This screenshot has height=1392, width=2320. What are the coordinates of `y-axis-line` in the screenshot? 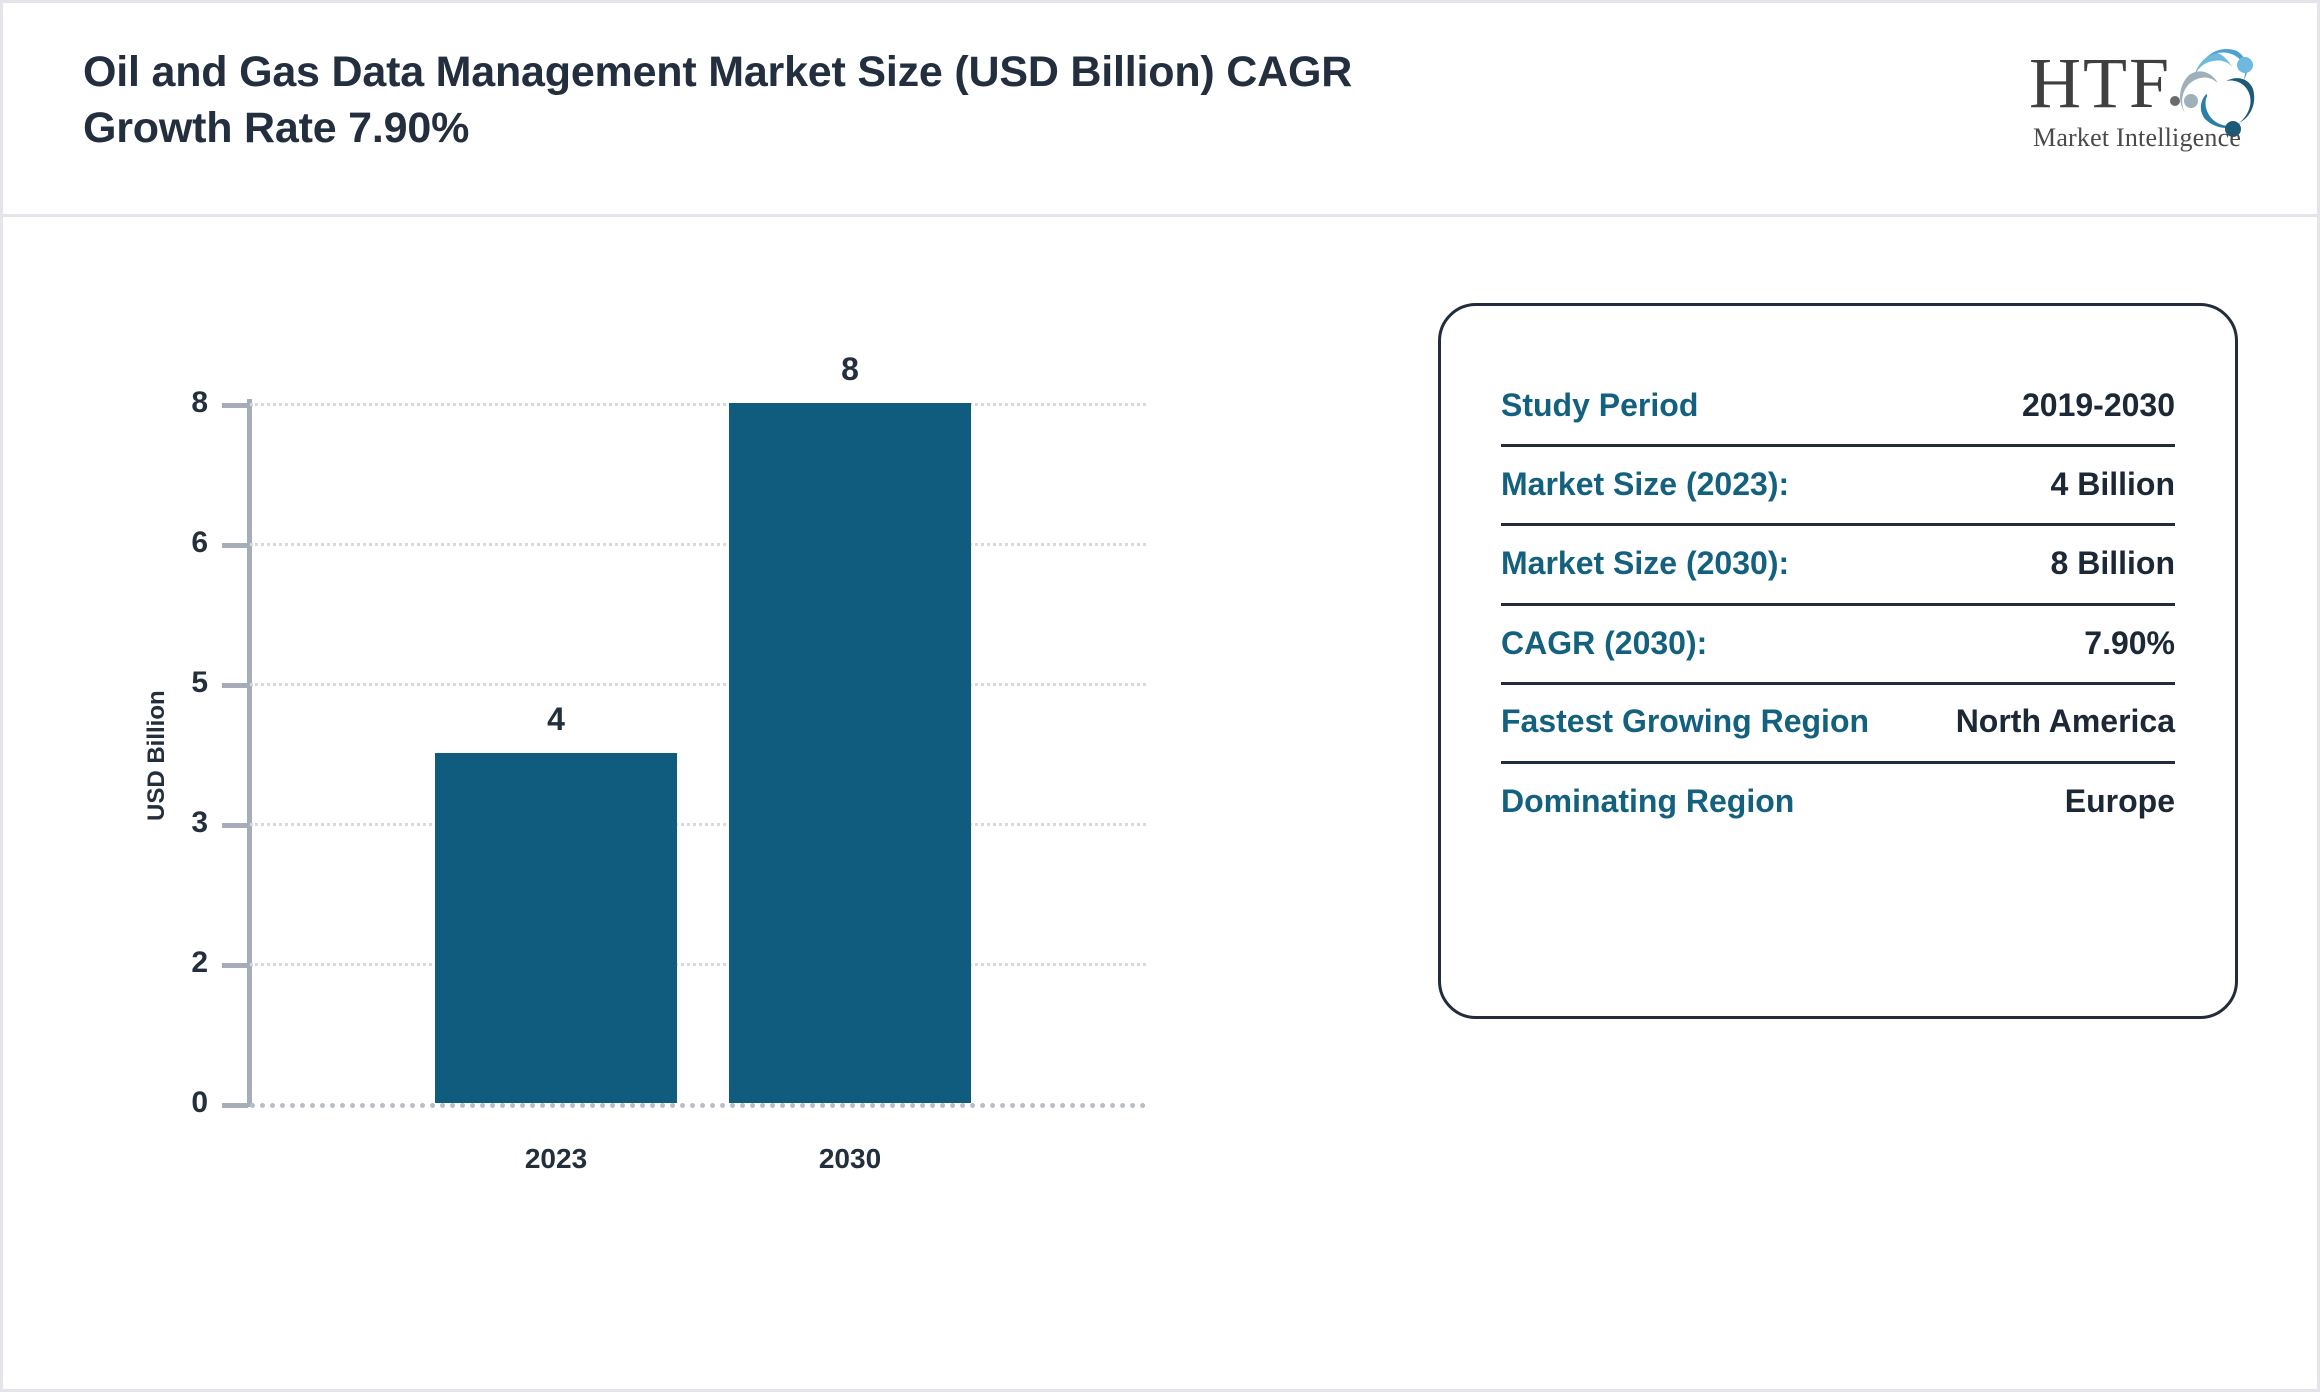 It's located at (249, 753).